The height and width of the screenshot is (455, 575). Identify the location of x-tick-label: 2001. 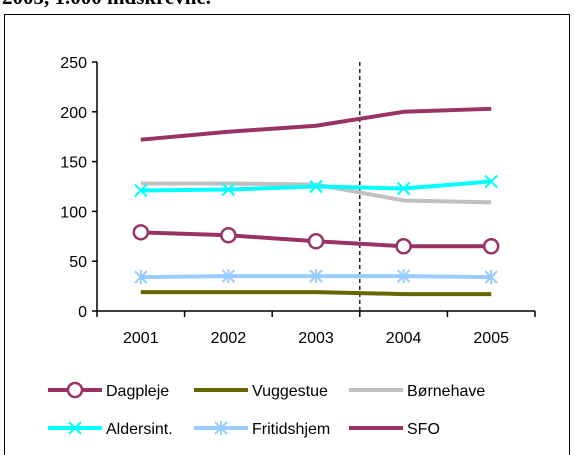
(141, 338).